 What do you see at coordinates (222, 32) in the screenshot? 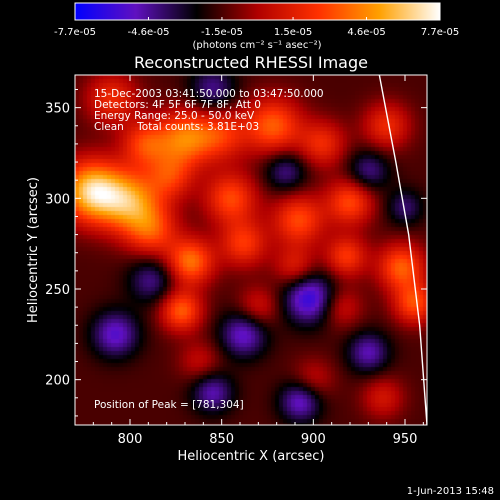
I see `colorbar-tick-label: -1.5e-05` at bounding box center [222, 32].